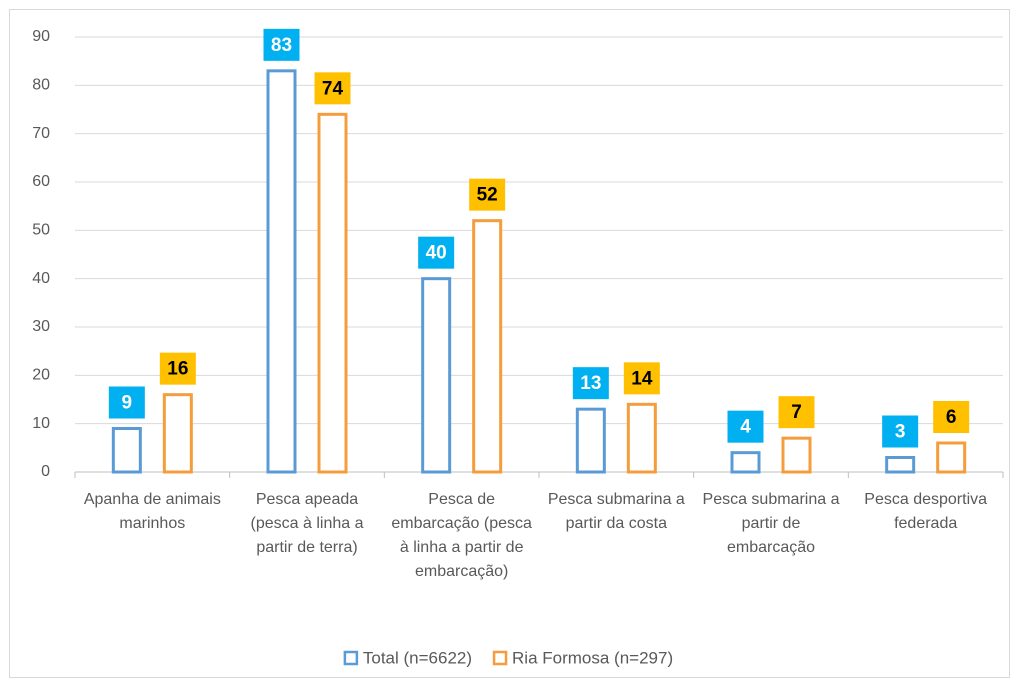 The width and height of the screenshot is (1017, 691). I want to click on data-label: 16, so click(177, 369).